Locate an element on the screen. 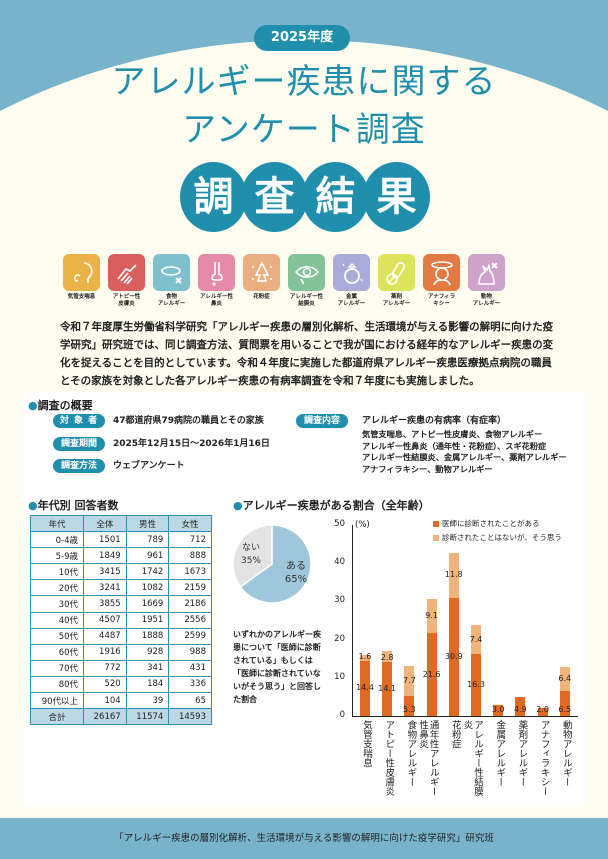  legend-diagnosed: 医師に診断されたことがある is located at coordinates (486, 523).